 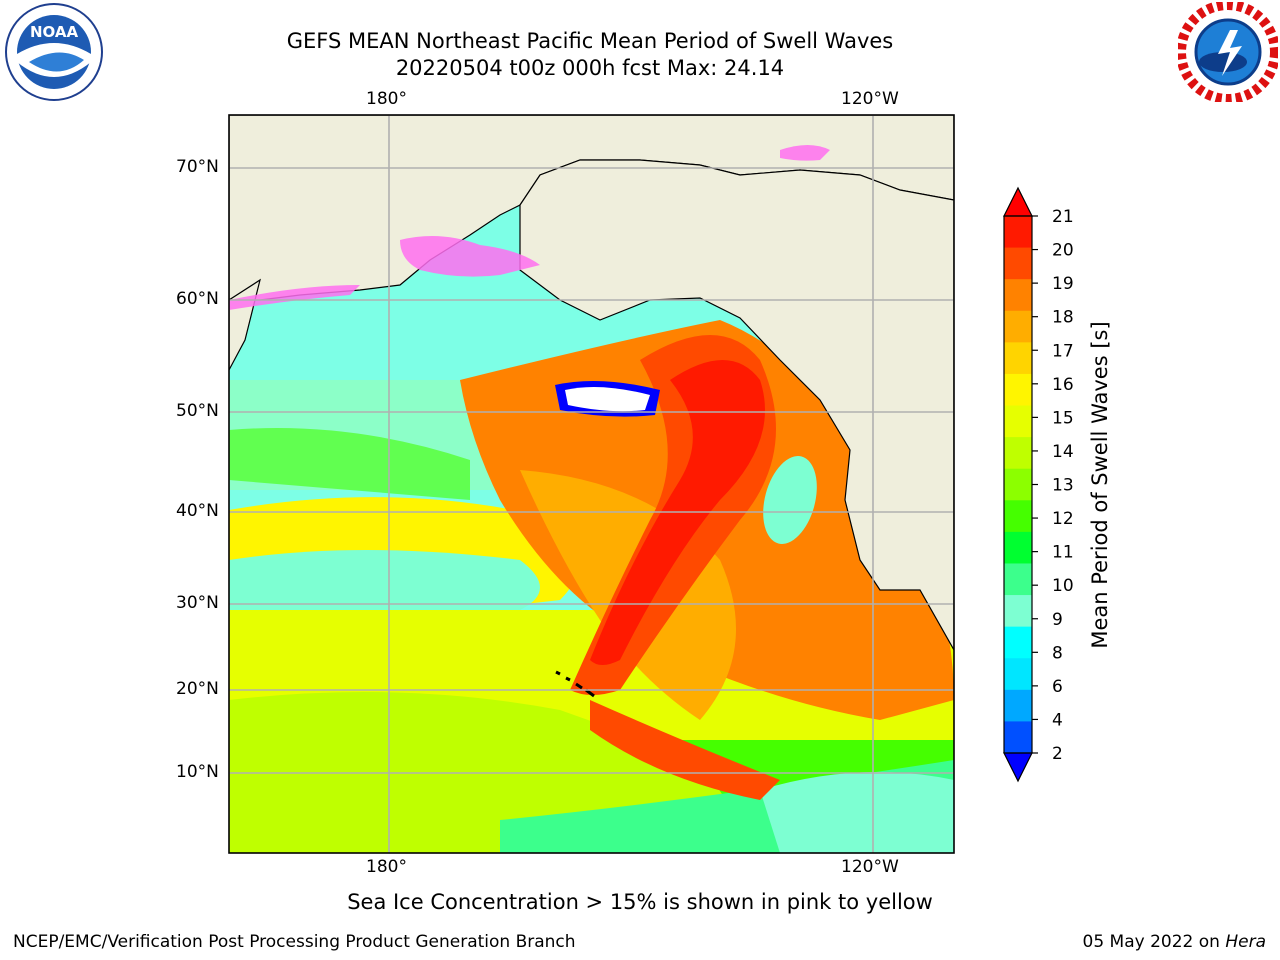 What do you see at coordinates (1057, 754) in the screenshot?
I see `colorbar-tick-label: 2` at bounding box center [1057, 754].